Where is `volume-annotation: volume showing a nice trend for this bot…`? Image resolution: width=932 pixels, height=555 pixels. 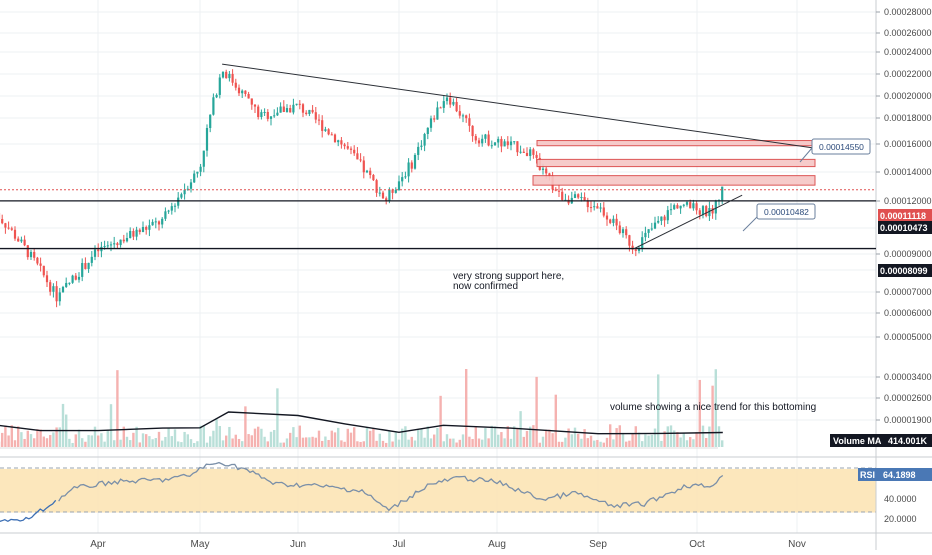
volume-annotation: volume showing a nice trend for this bot… is located at coordinates (713, 407).